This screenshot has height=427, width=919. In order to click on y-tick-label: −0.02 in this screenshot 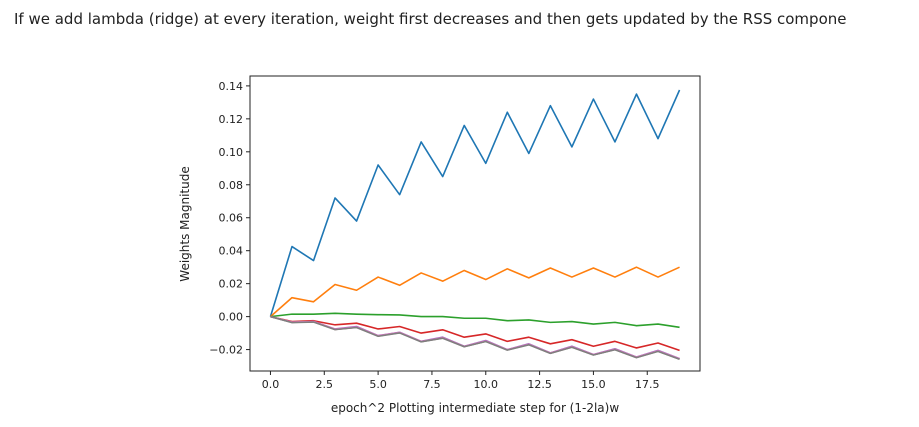, I will do `click(226, 350)`.